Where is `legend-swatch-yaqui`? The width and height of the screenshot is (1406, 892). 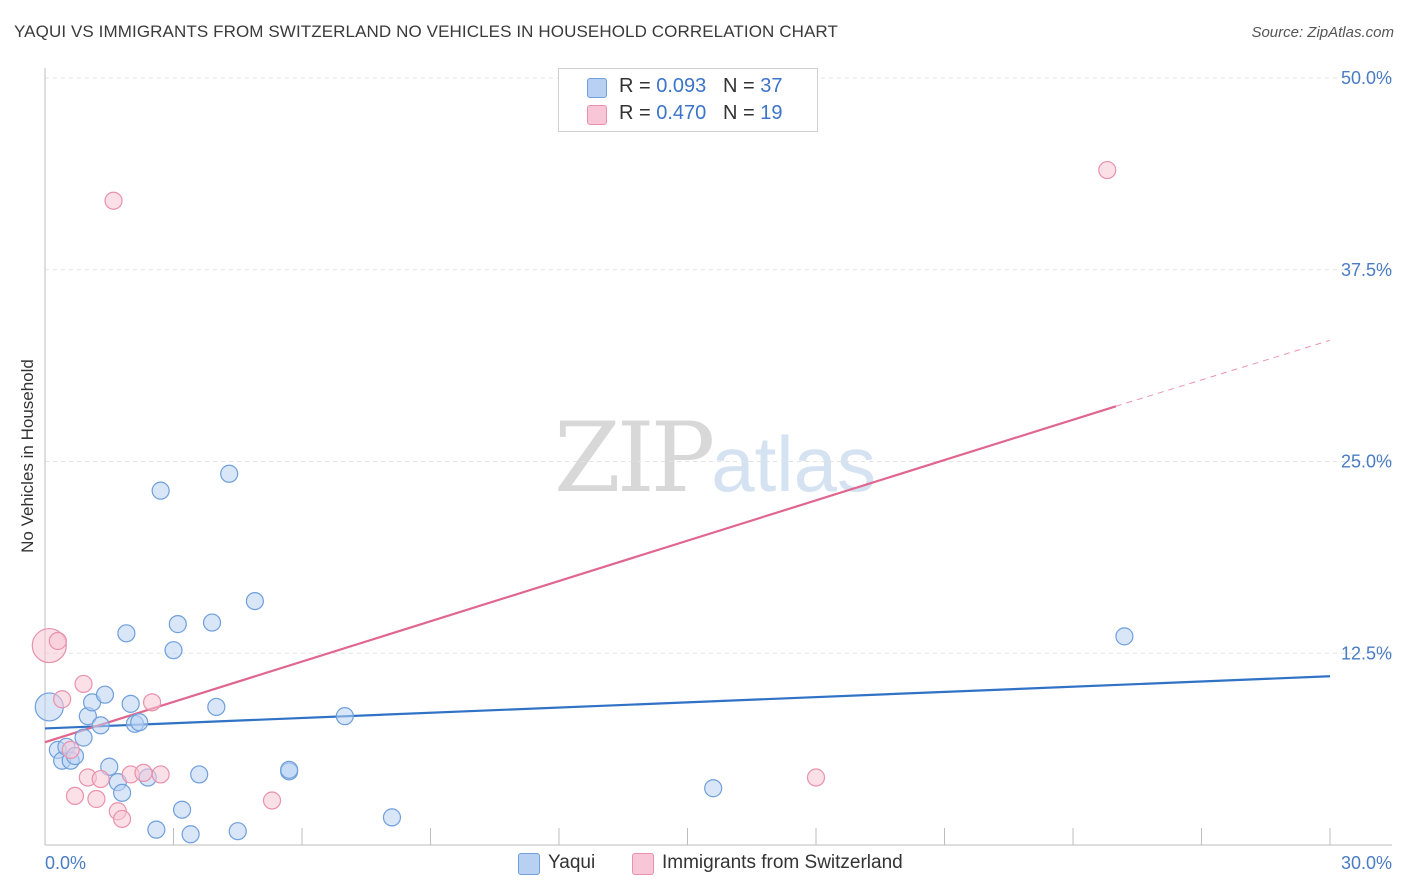
legend-swatch-yaqui is located at coordinates (597, 88).